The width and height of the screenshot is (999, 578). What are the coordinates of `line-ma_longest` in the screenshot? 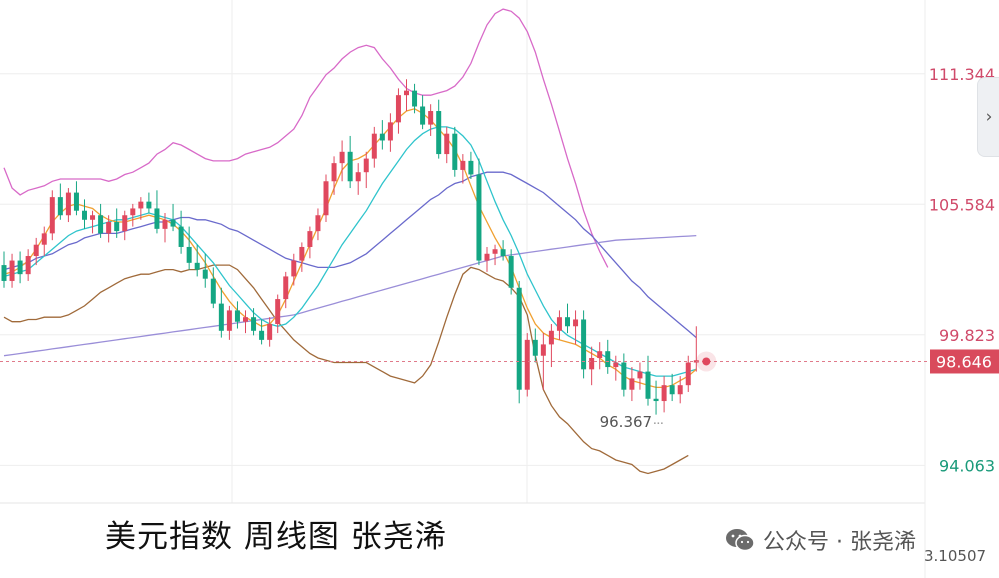 It's located at (350, 295).